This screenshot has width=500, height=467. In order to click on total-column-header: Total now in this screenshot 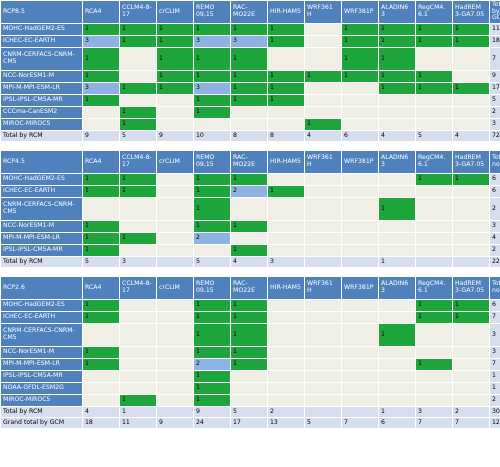, I will do `click(494, 162)`.